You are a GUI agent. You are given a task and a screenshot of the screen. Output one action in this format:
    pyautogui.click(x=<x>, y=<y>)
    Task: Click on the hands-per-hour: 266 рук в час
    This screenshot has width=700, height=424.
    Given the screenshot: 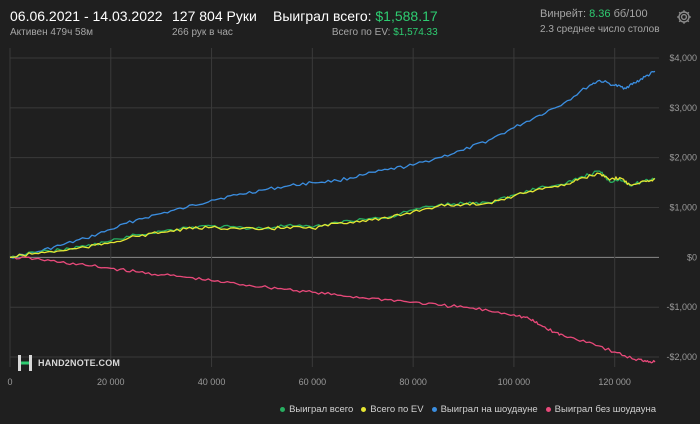 What is the action you would take?
    pyautogui.click(x=202, y=32)
    